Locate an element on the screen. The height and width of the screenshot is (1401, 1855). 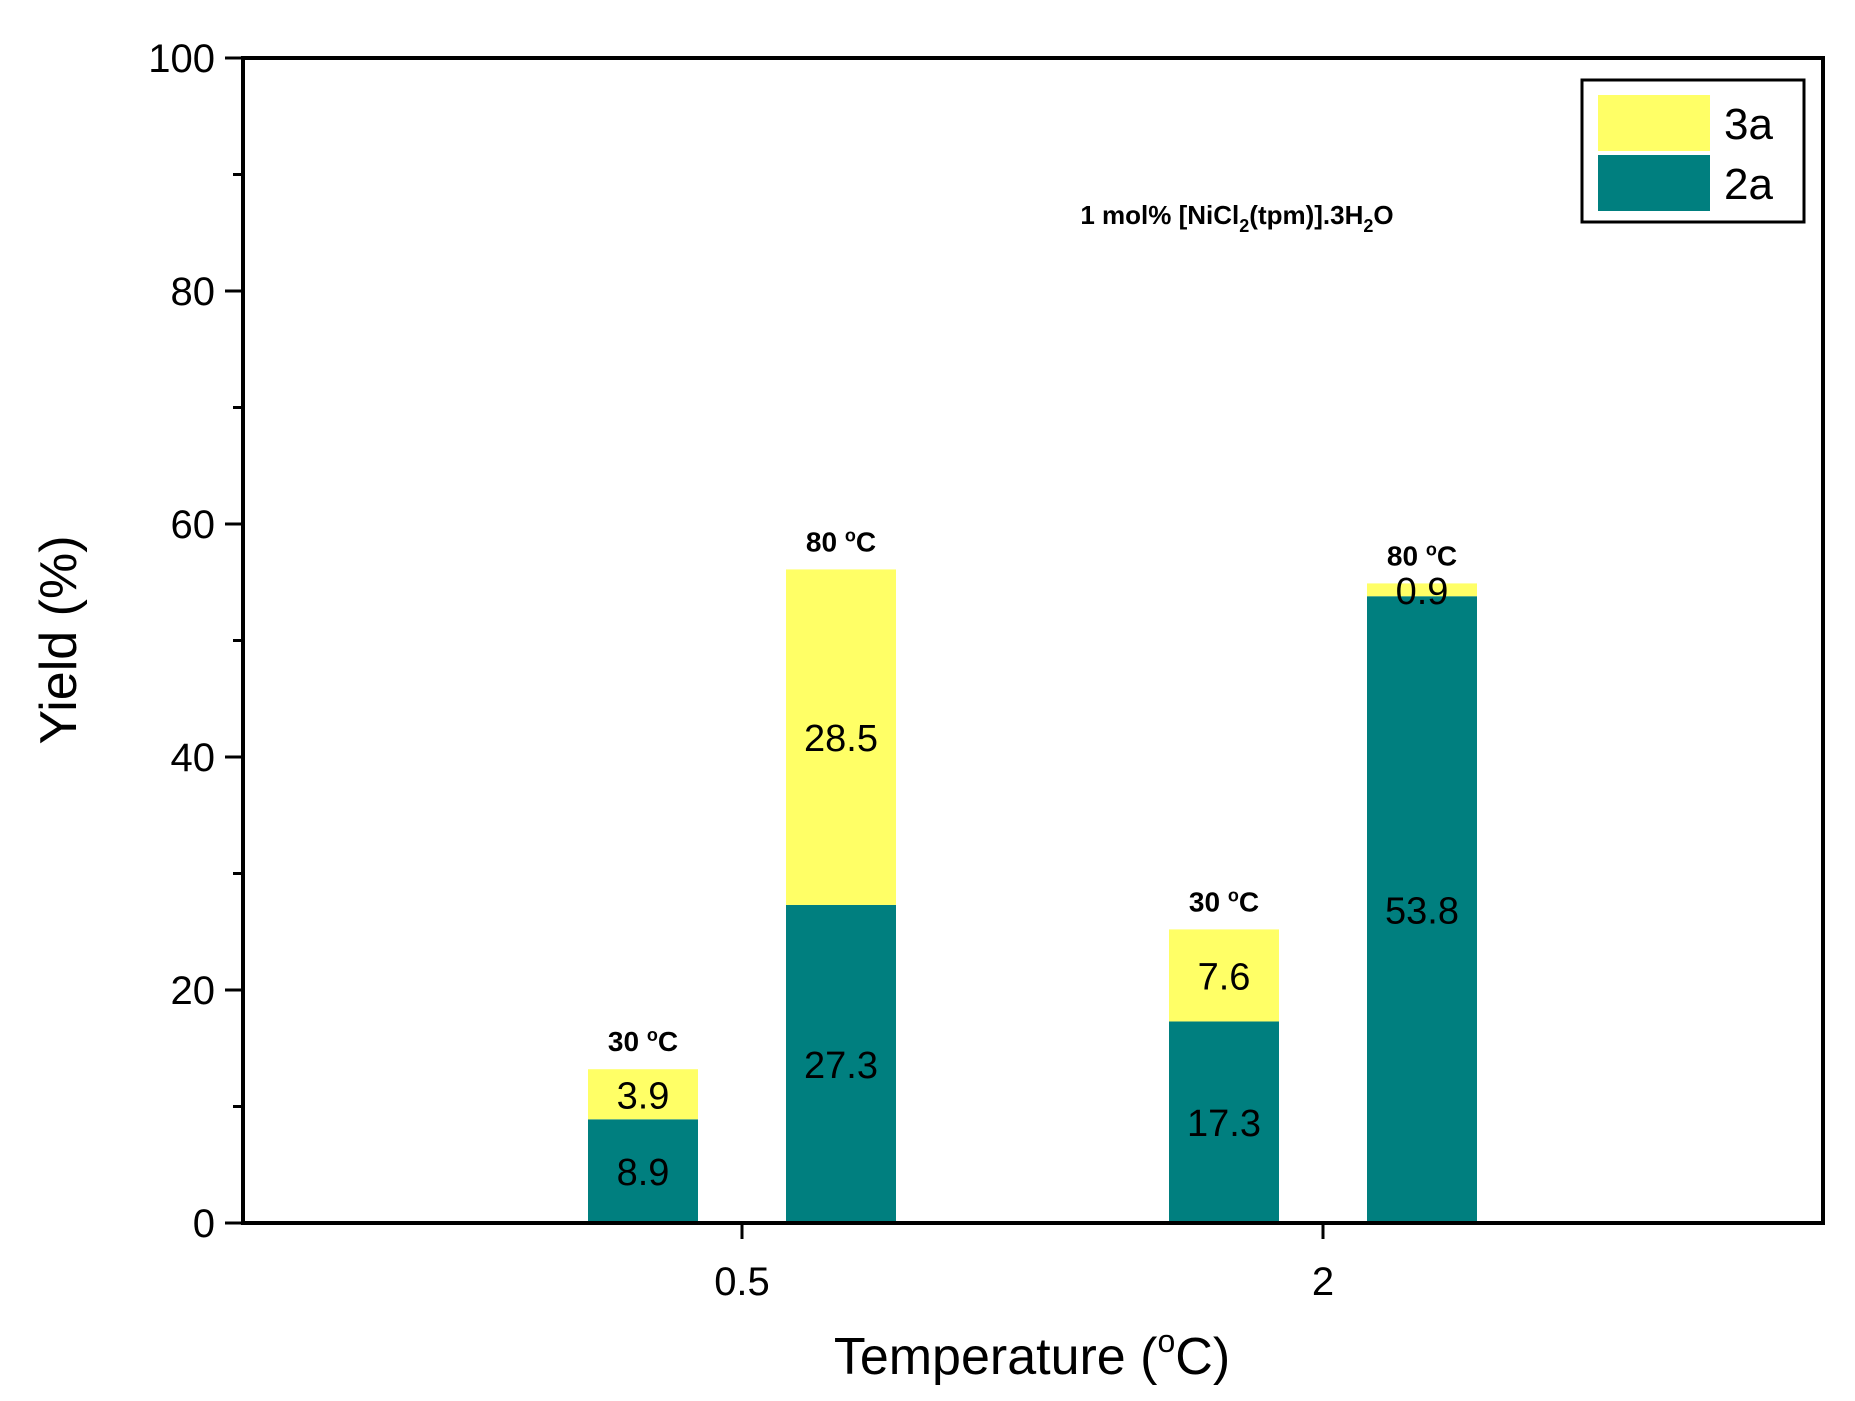
legend-label-3a: 3a is located at coordinates (1748, 124).